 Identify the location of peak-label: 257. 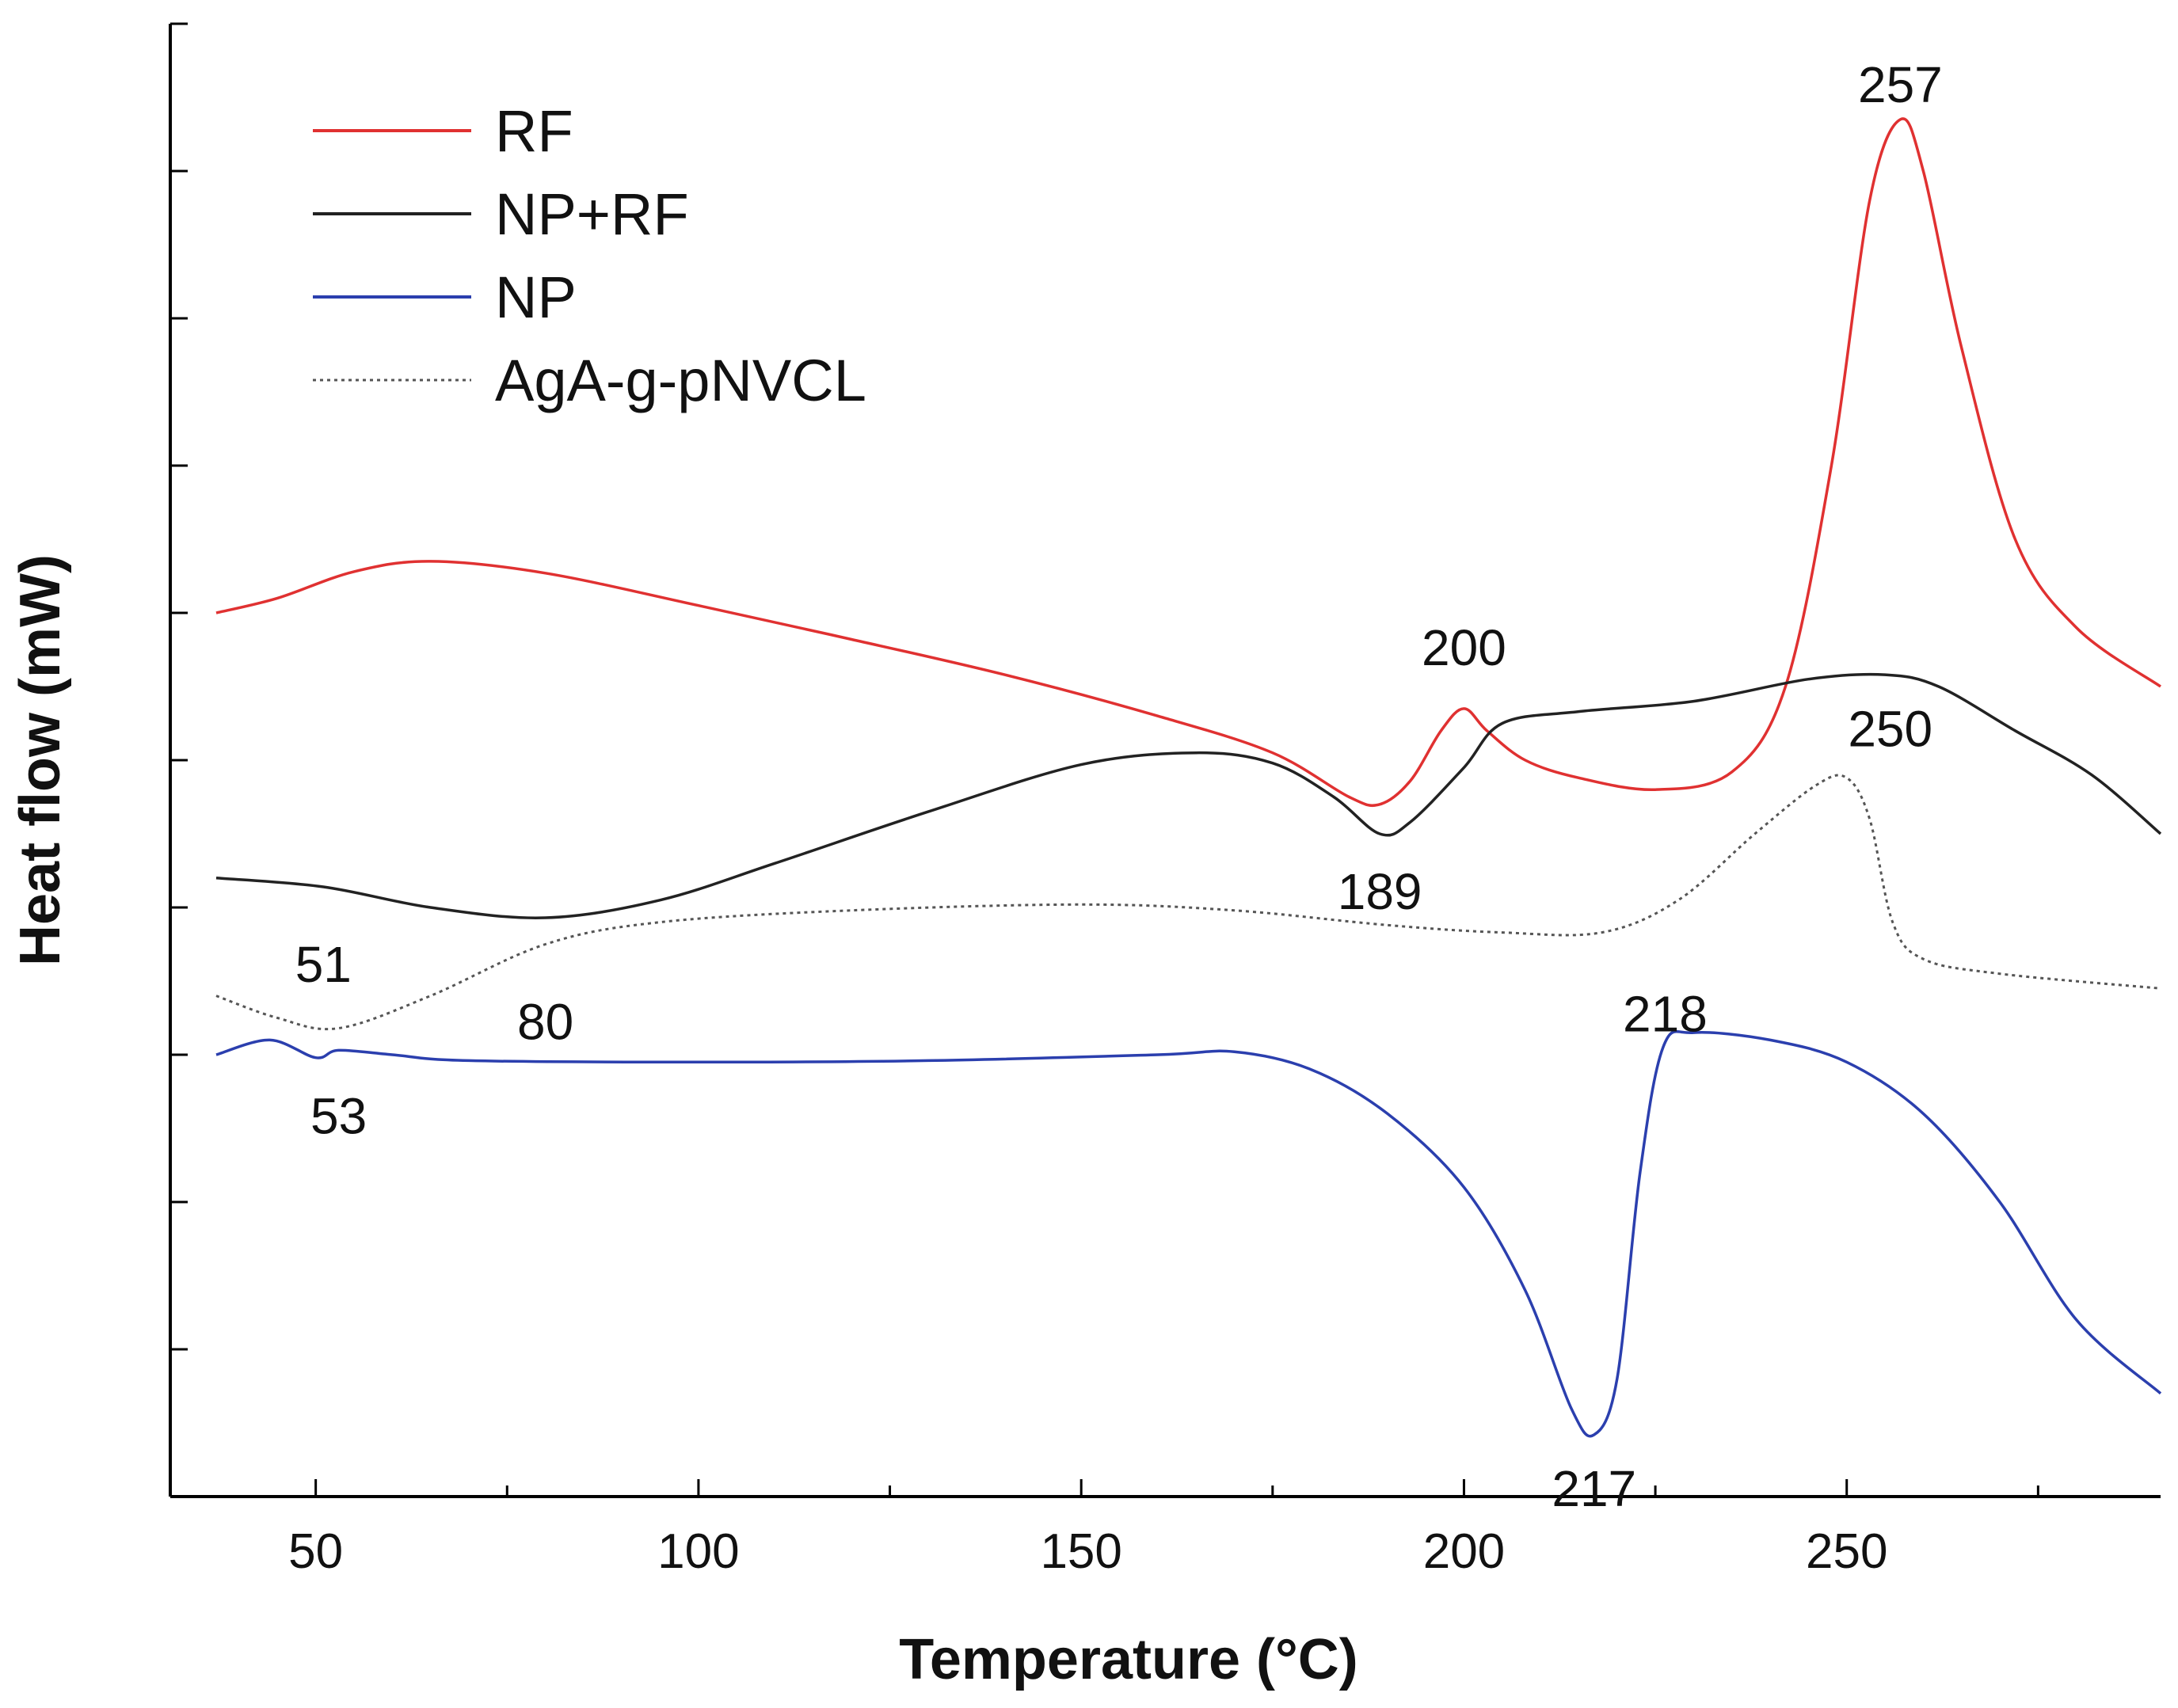
(1900, 84).